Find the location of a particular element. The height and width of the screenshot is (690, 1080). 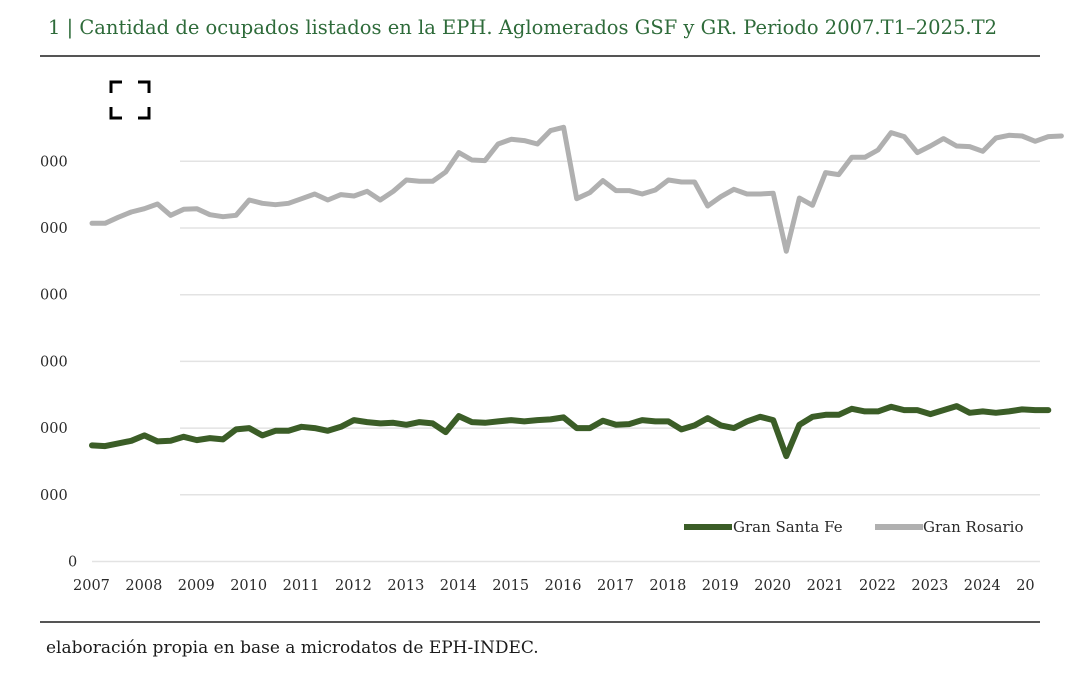

y-tick-label: 0 is located at coordinates (72, 563).